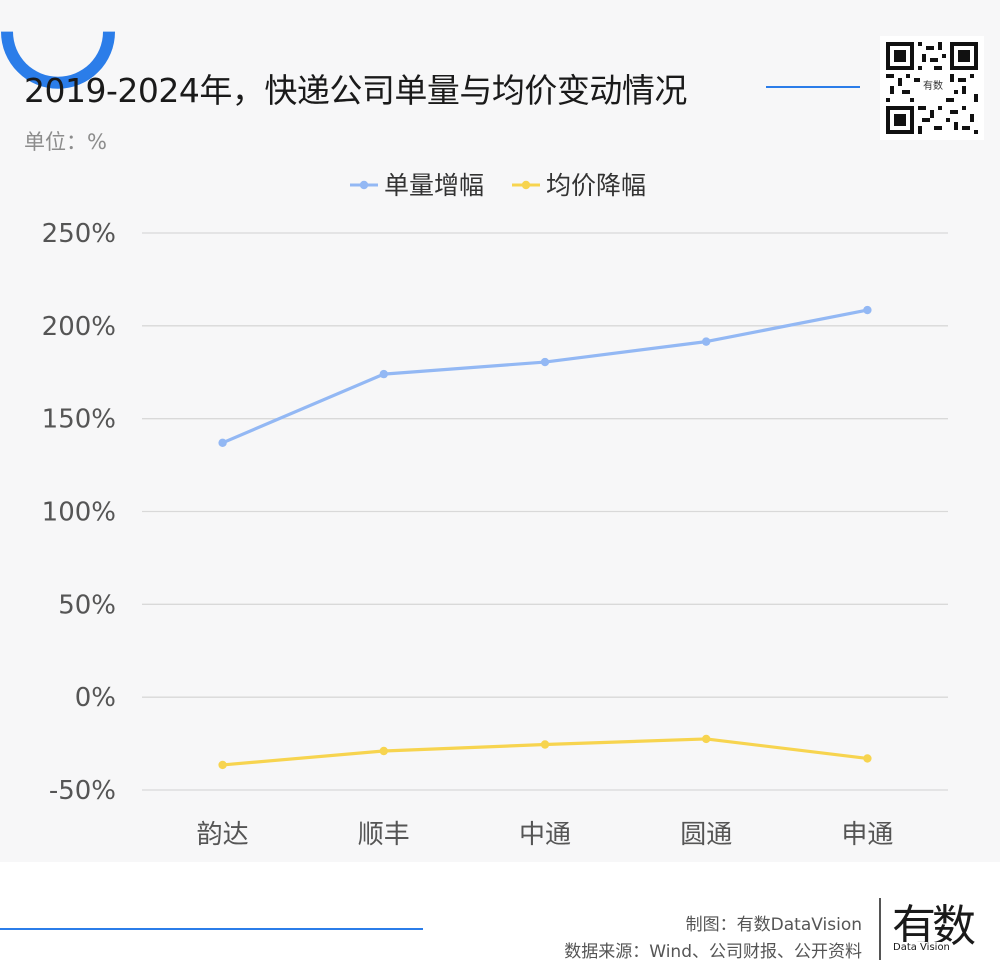 This screenshot has width=1000, height=969. I want to click on legend-label: 单量增幅, so click(434, 185).